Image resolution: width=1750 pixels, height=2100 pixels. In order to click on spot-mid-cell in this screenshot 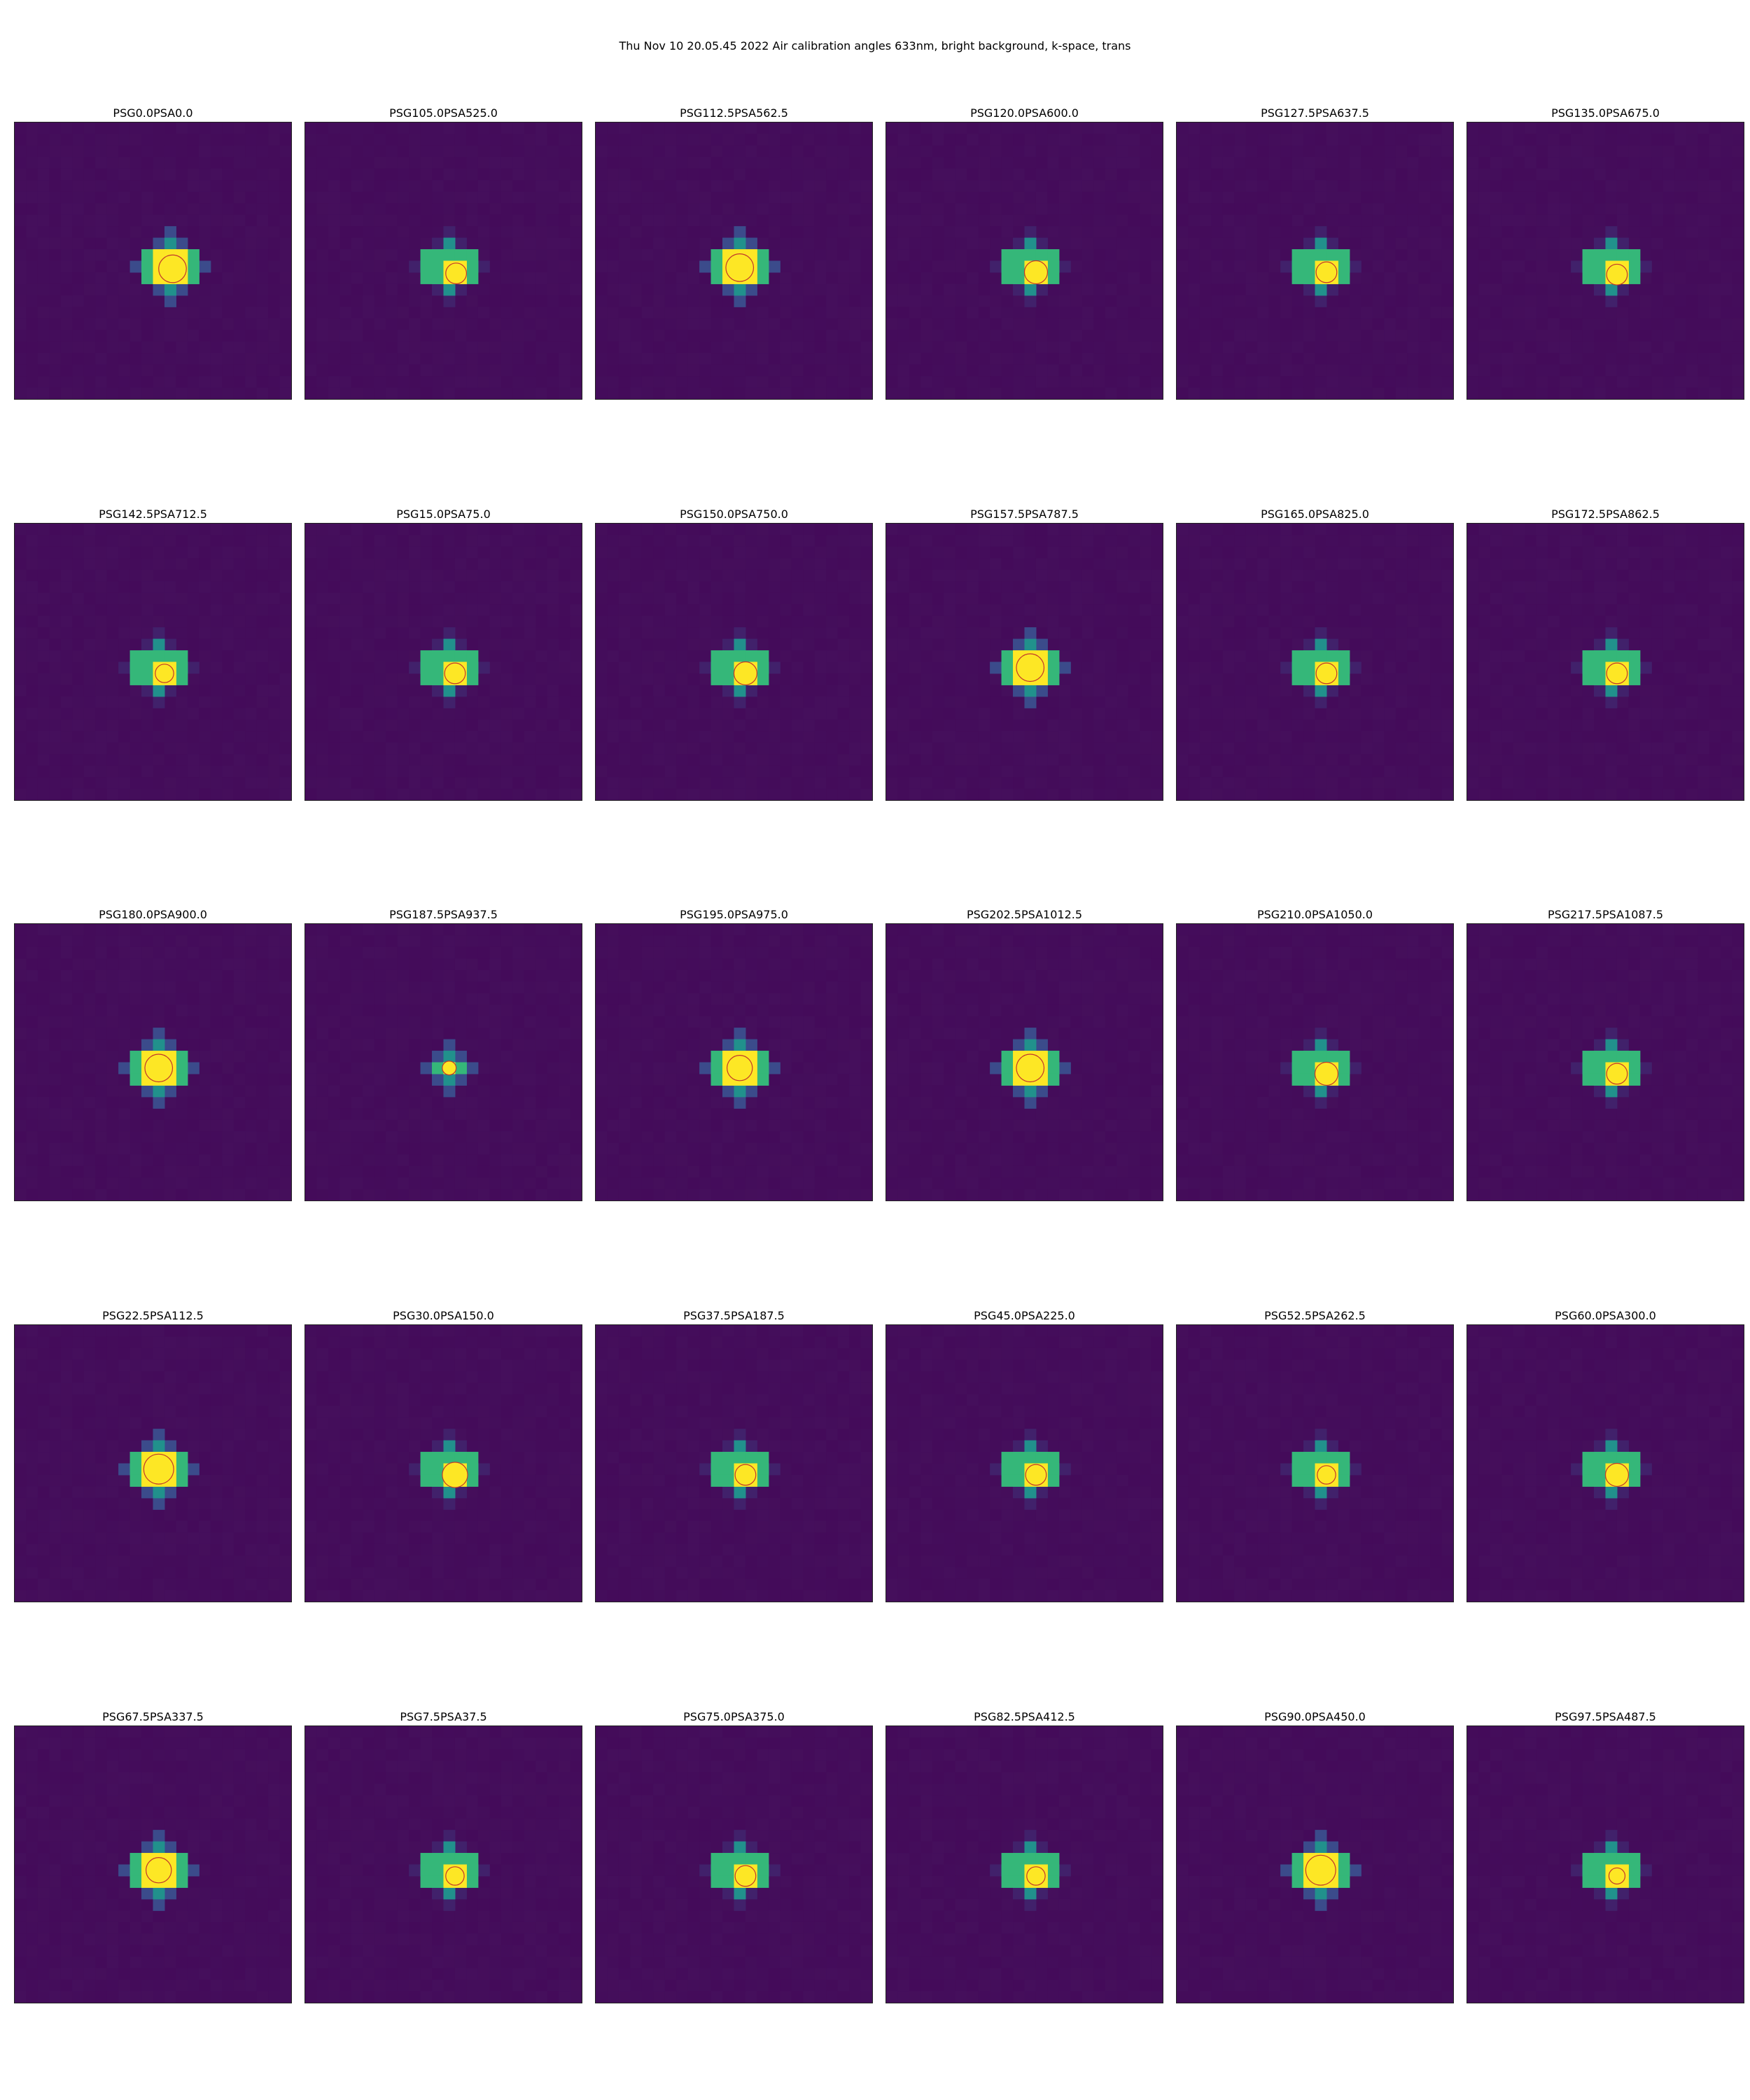, I will do `click(449, 255)`.